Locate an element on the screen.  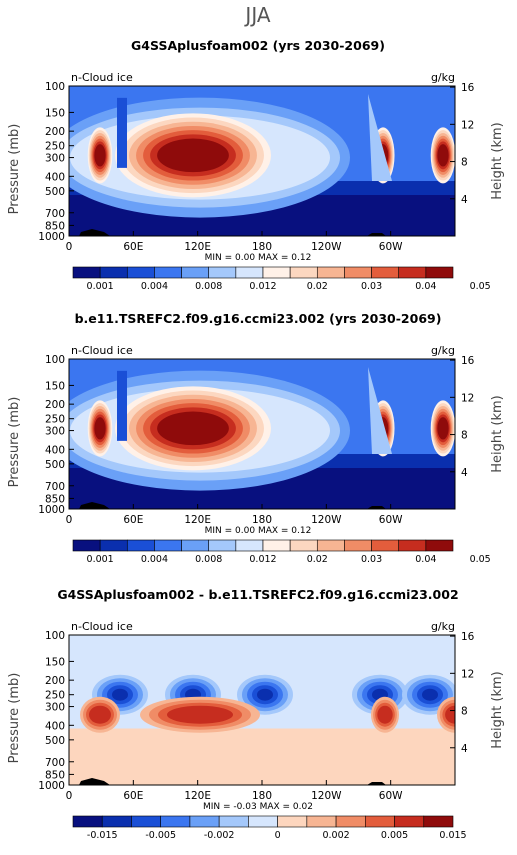
x-tick-label: 60W is located at coordinates (391, 520).